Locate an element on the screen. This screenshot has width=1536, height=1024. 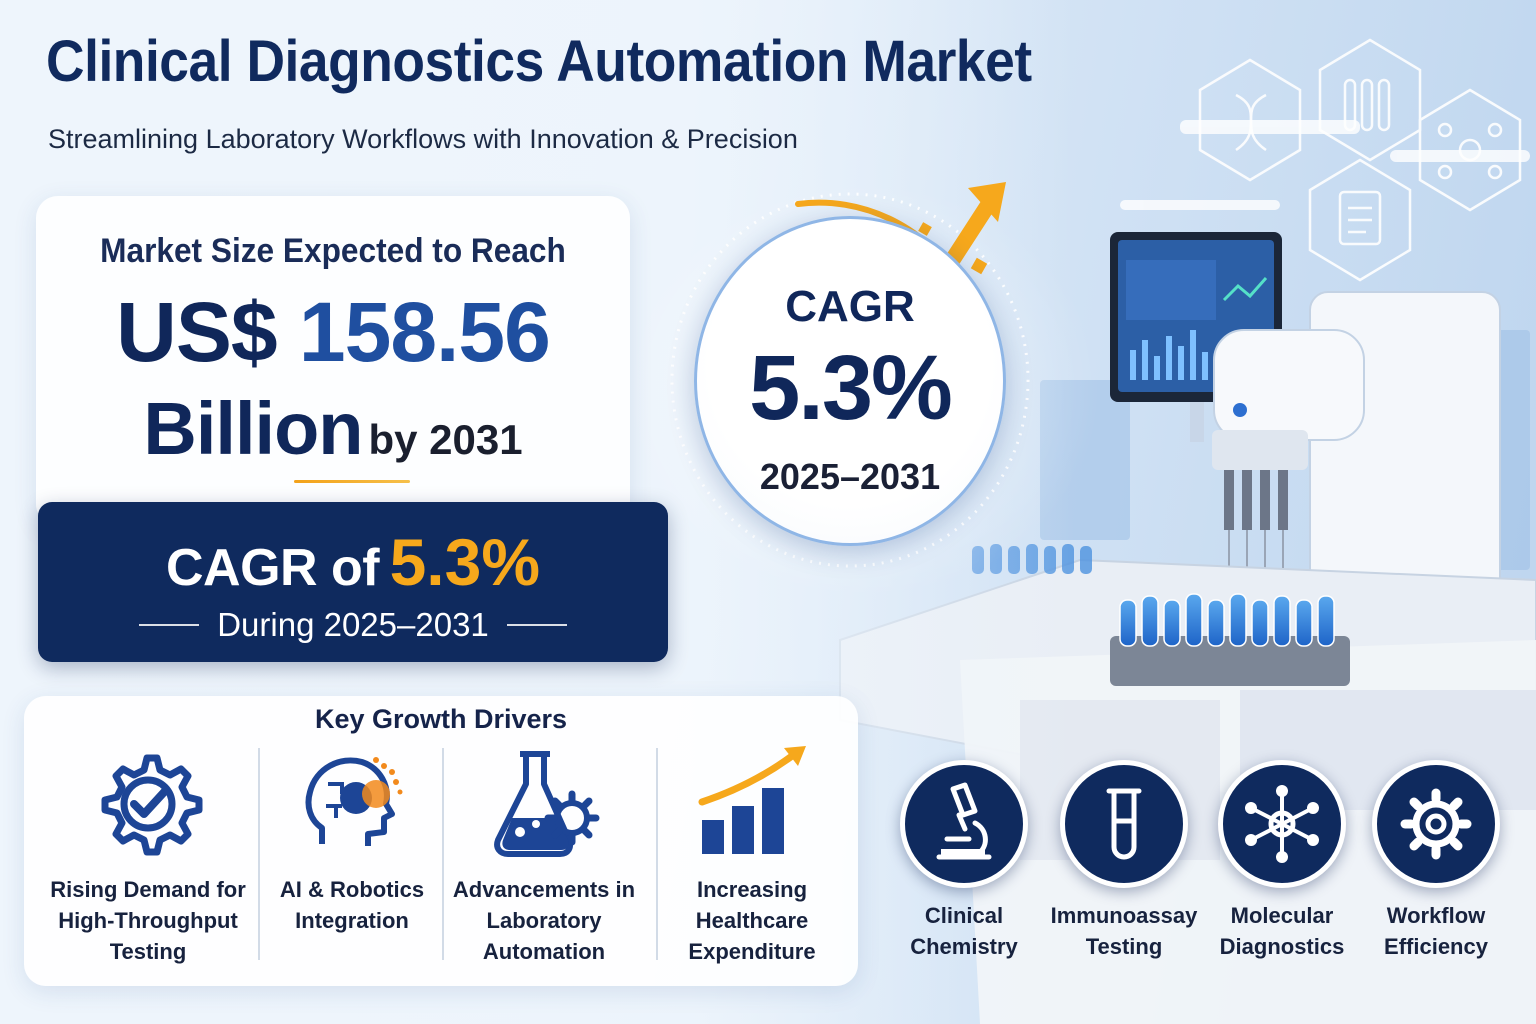
market-size-amount: 158.56 is located at coordinates (424, 332).